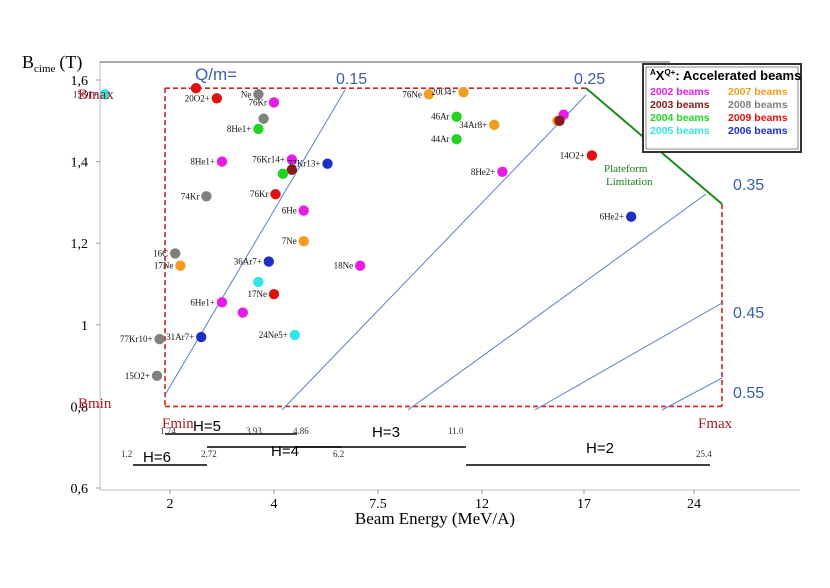 The image size is (830, 588). What do you see at coordinates (180, 337) in the screenshot?
I see `point-label: 31Ar7+` at bounding box center [180, 337].